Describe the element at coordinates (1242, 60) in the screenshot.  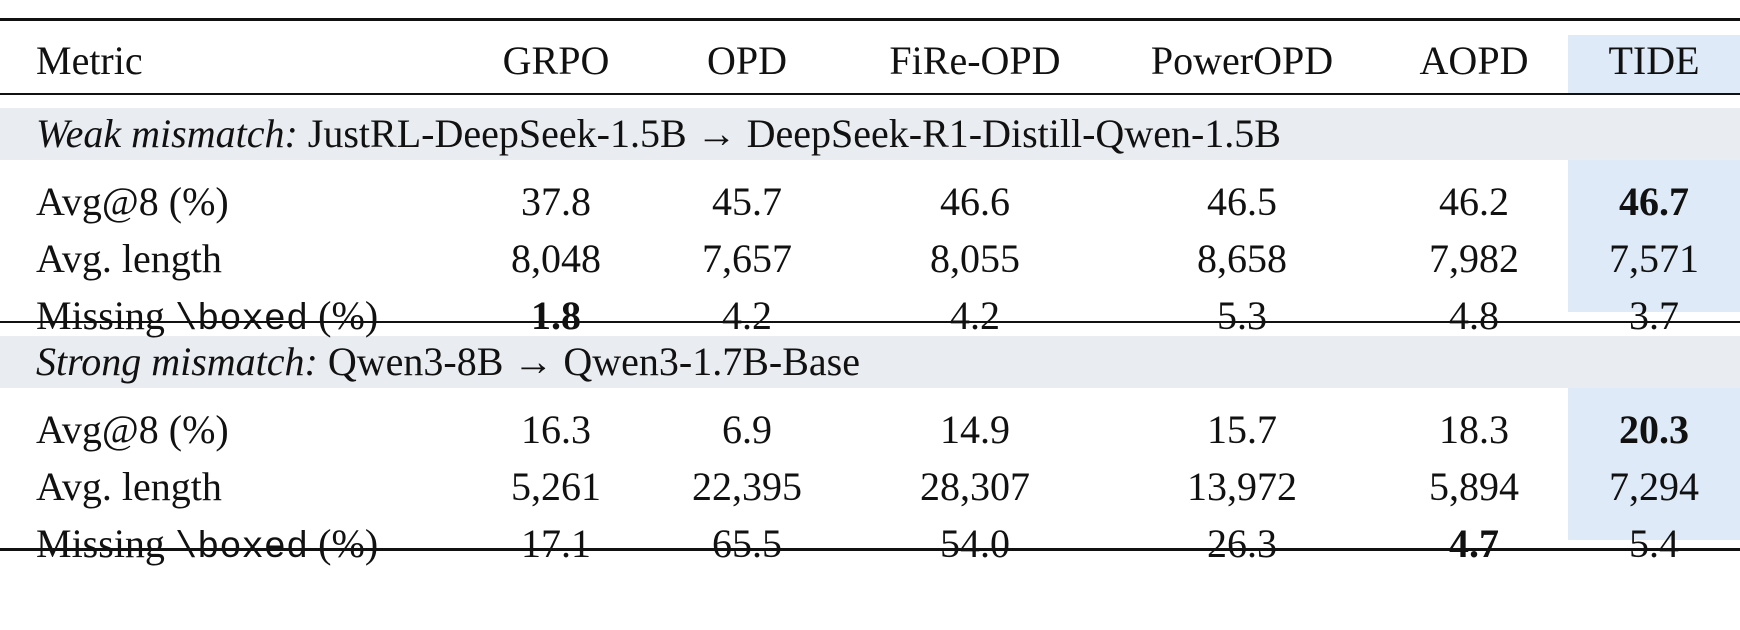
I see `header-poweropd: PowerOPD` at that location.